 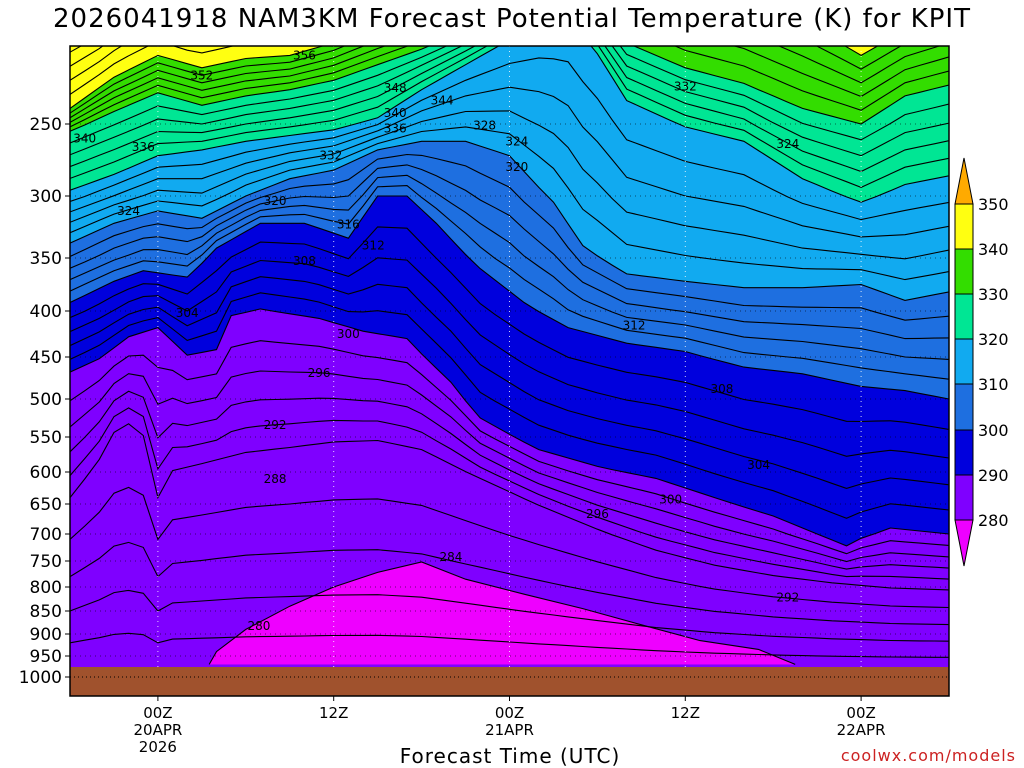 What do you see at coordinates (484, 125) in the screenshot?
I see `contour-label: 328` at bounding box center [484, 125].